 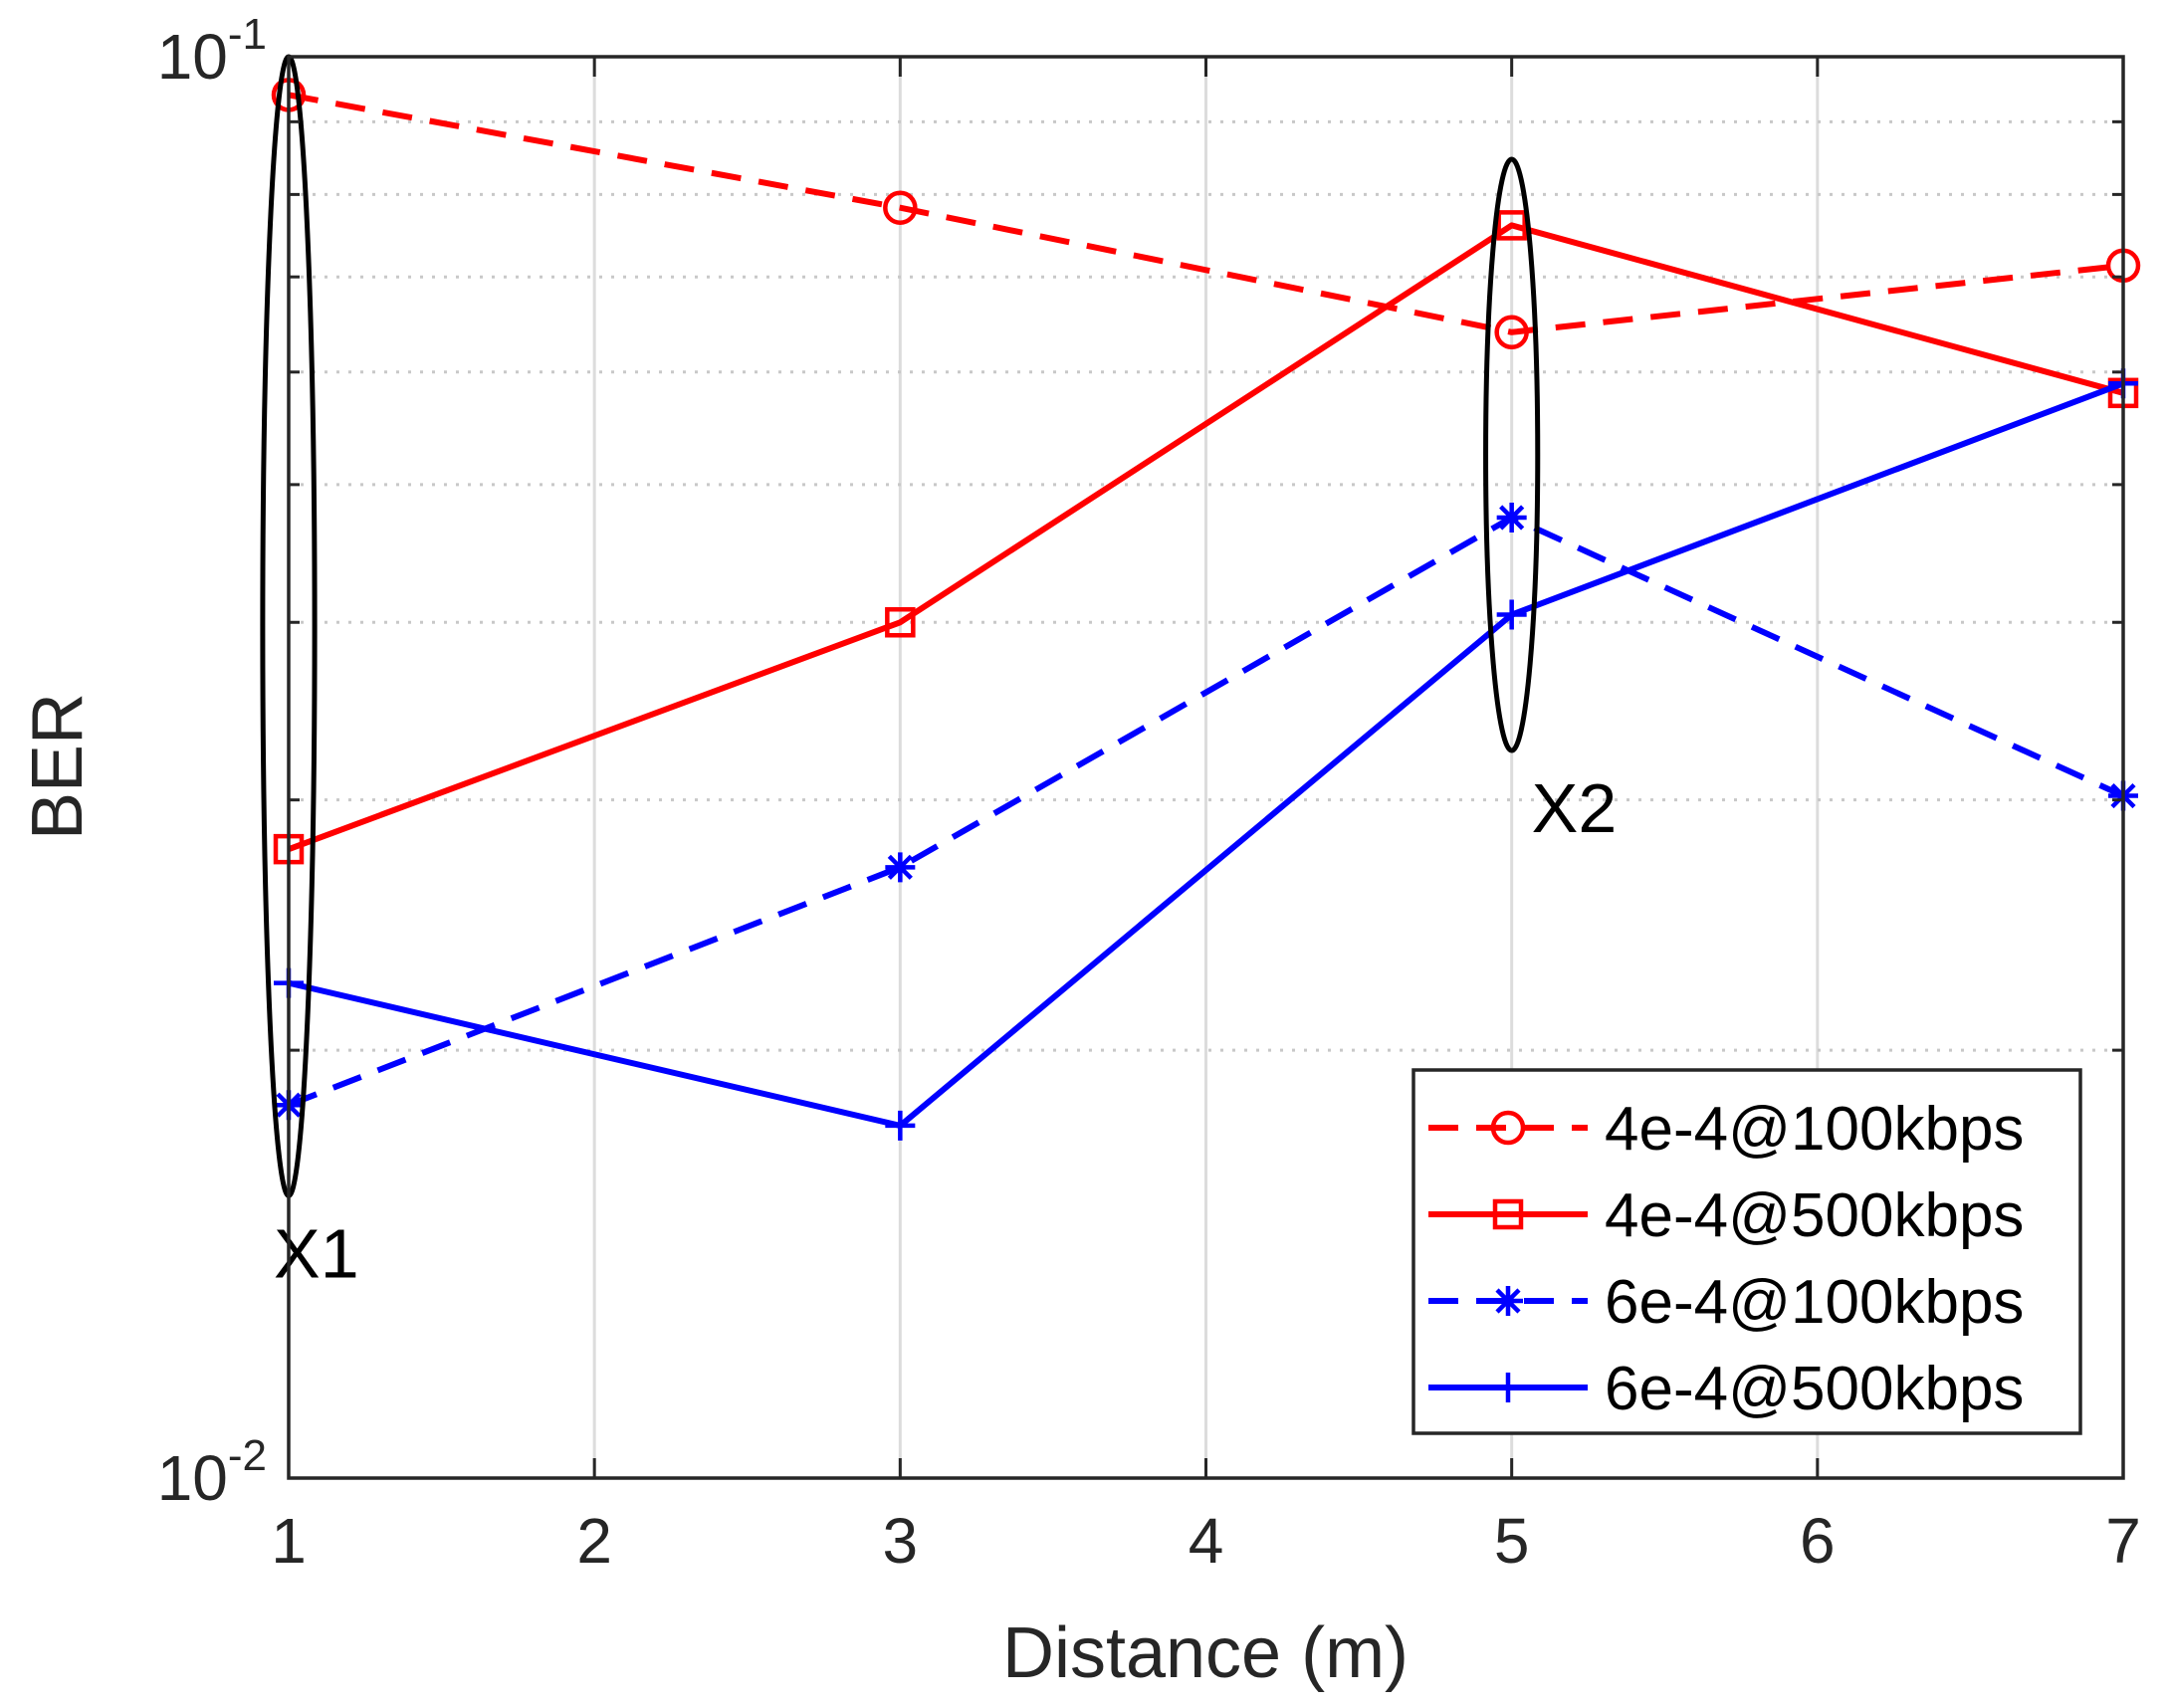 I want to click on annotation-label-X2: X2, so click(x=1575, y=808).